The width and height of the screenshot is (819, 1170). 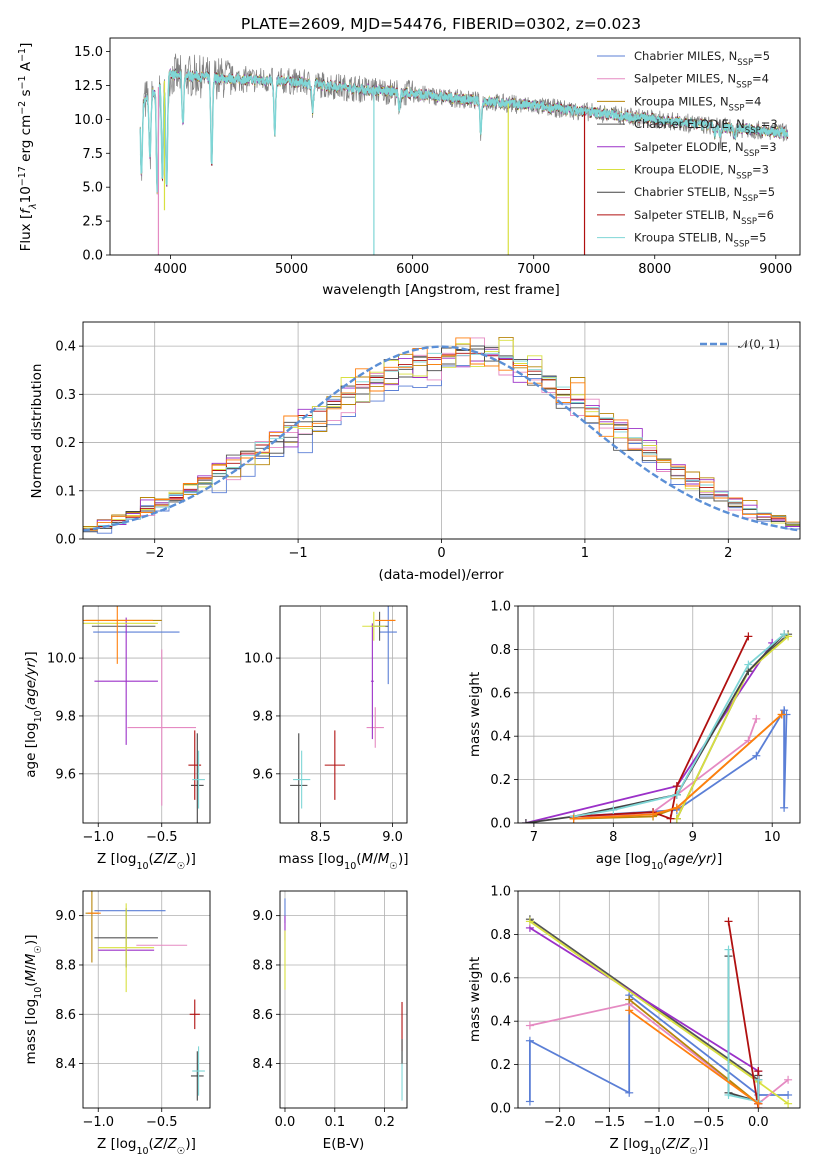 I want to click on x-tick-label: 9.0, so click(x=392, y=837).